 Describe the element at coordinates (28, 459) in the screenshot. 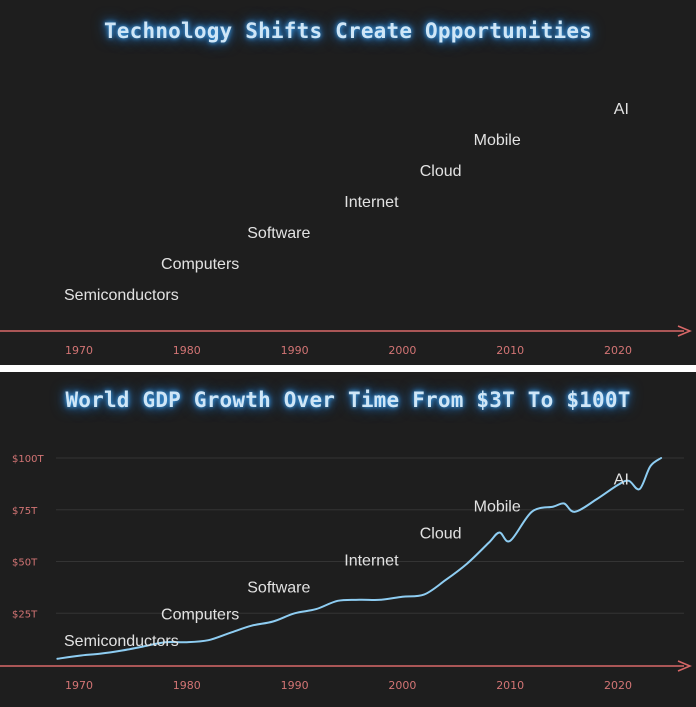

I see `y-tick-label: $100T` at that location.